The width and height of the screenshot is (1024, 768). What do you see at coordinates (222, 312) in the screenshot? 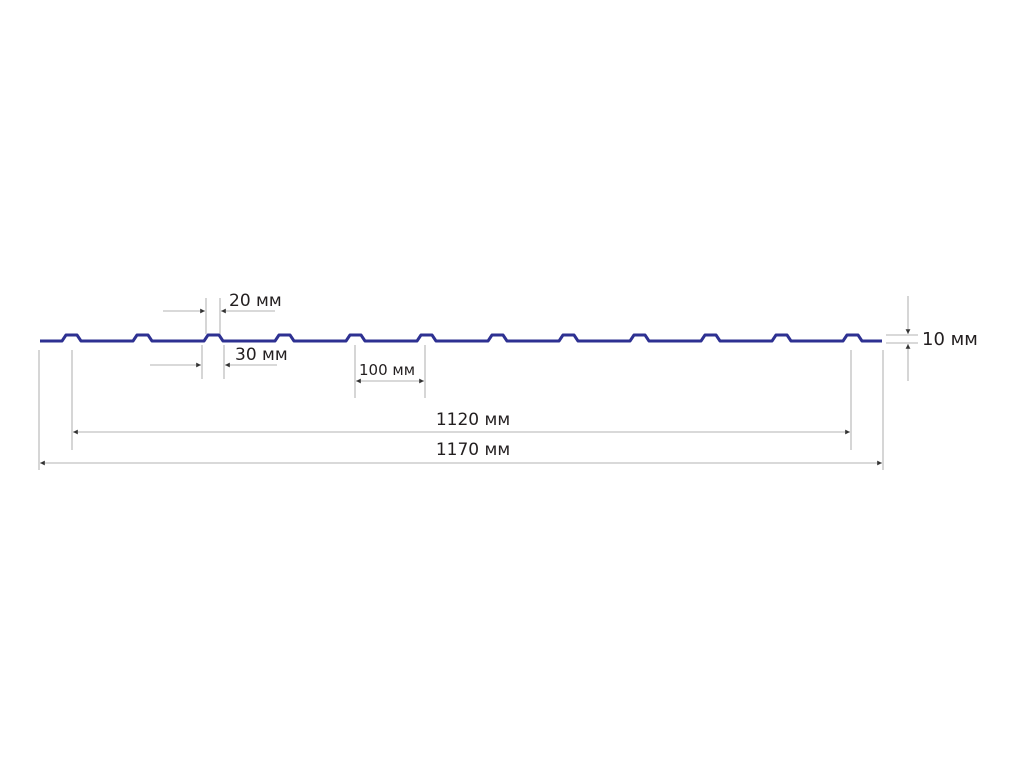
I see `dimension-rib-top: 20 мм` at bounding box center [222, 312].